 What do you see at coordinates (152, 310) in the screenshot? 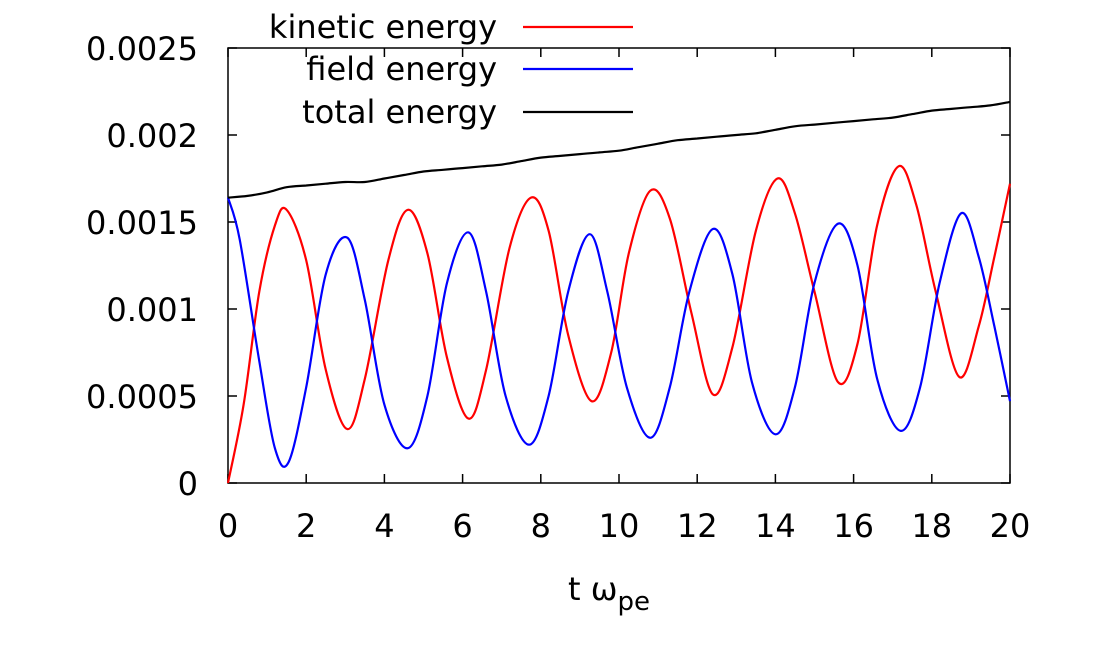
I see `y-tick-label: 0.001` at bounding box center [152, 310].